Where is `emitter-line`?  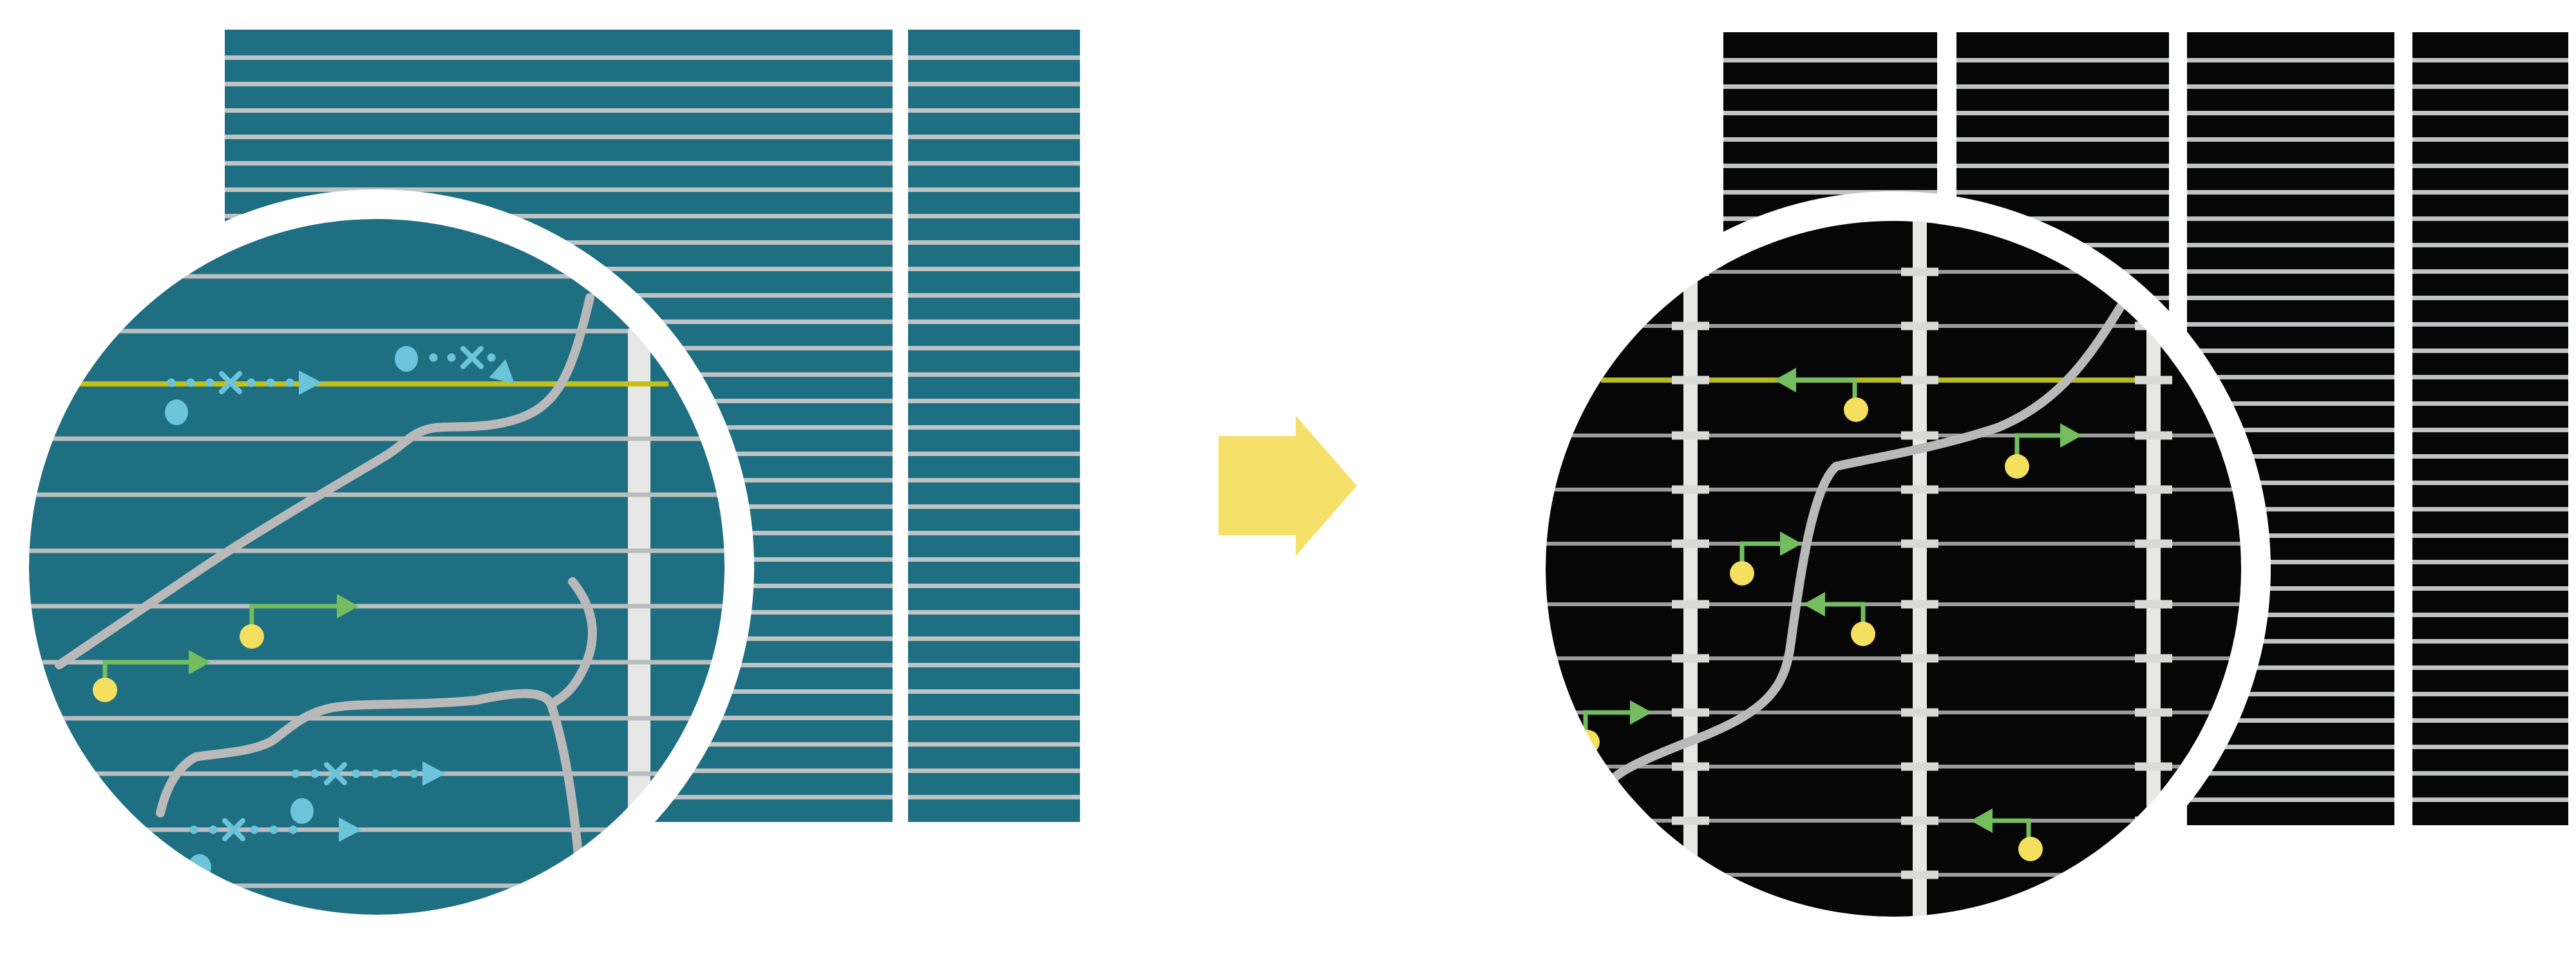
emitter-line is located at coordinates (366, 384).